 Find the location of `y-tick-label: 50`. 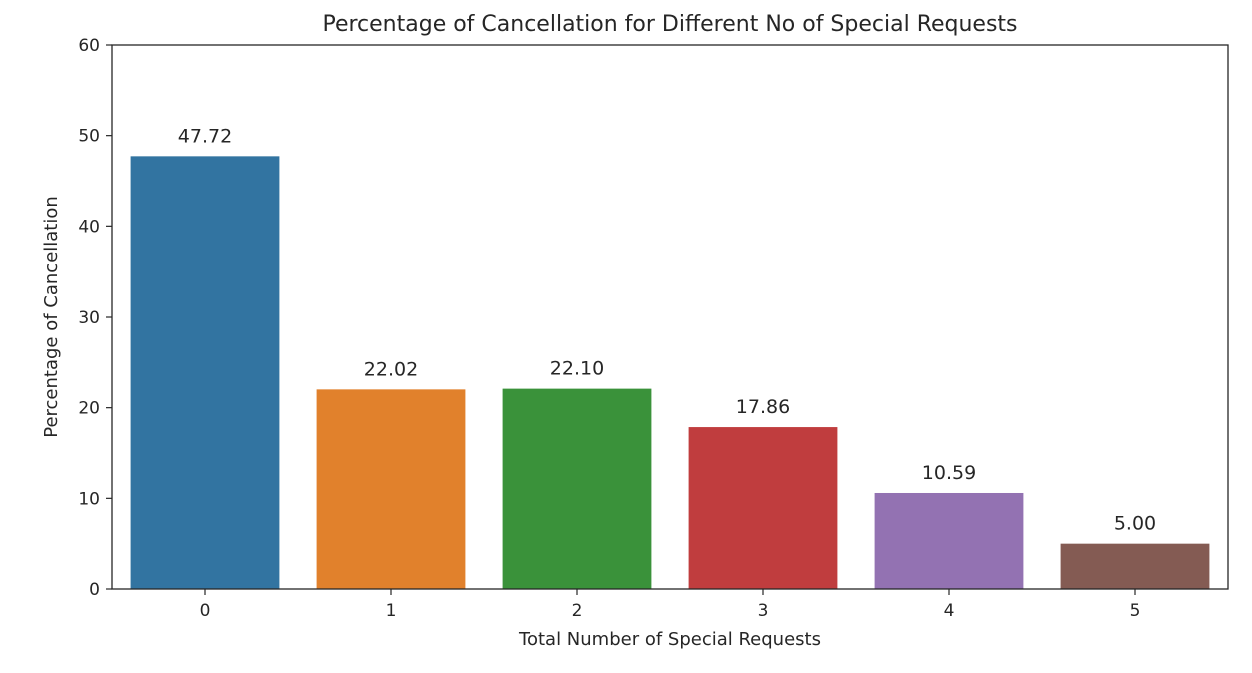

y-tick-label: 50 is located at coordinates (89, 137).